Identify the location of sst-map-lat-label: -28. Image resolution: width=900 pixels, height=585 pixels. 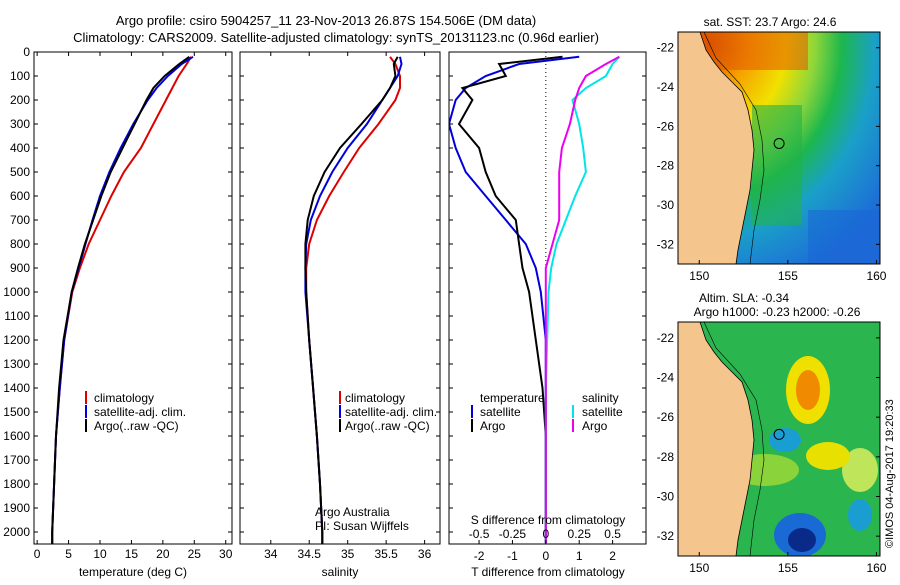
(666, 166).